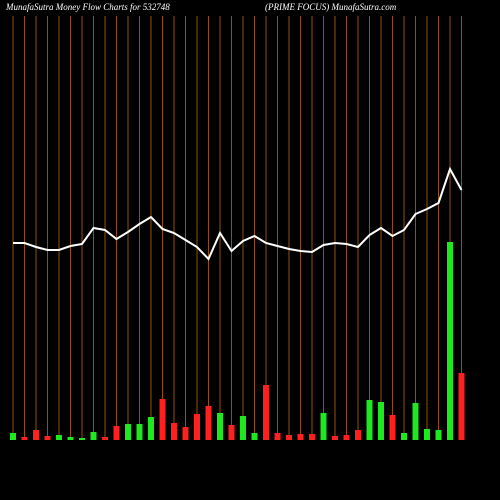  I want to click on chart-title: MunafaSutra Money Flow Charts for 532748, so click(87, 7).